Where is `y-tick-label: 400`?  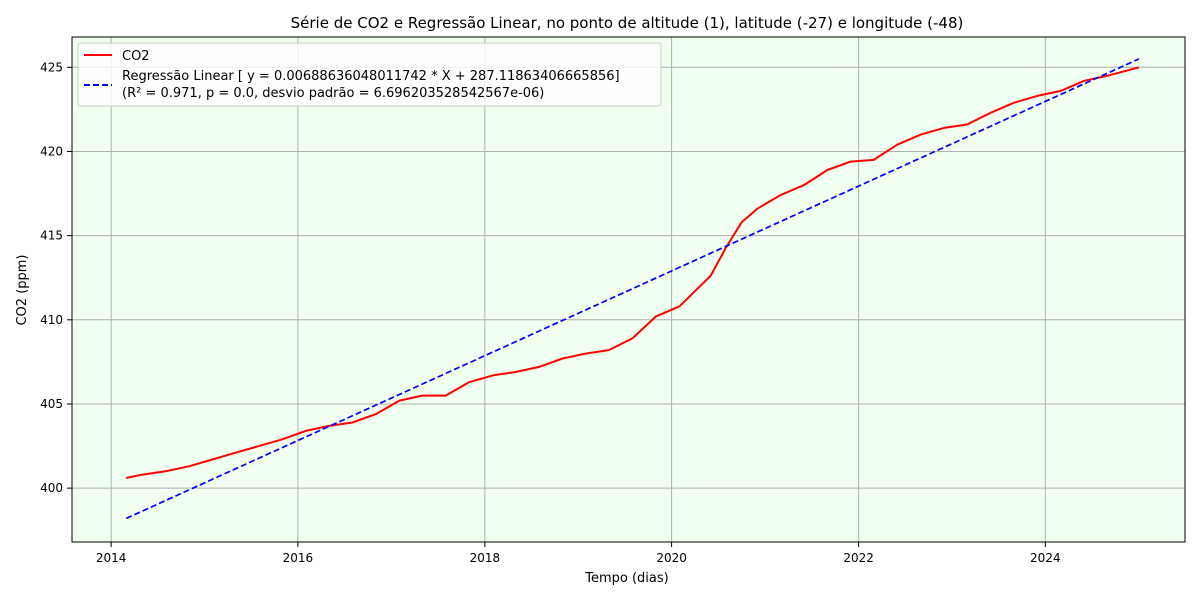
y-tick-label: 400 is located at coordinates (51, 488).